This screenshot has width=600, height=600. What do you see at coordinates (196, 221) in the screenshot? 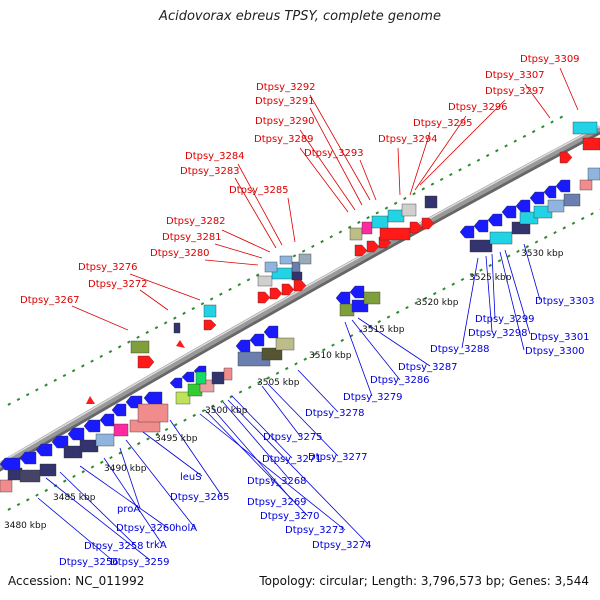
I see `forward-gene-label: Dtpsy_3282` at bounding box center [196, 221].